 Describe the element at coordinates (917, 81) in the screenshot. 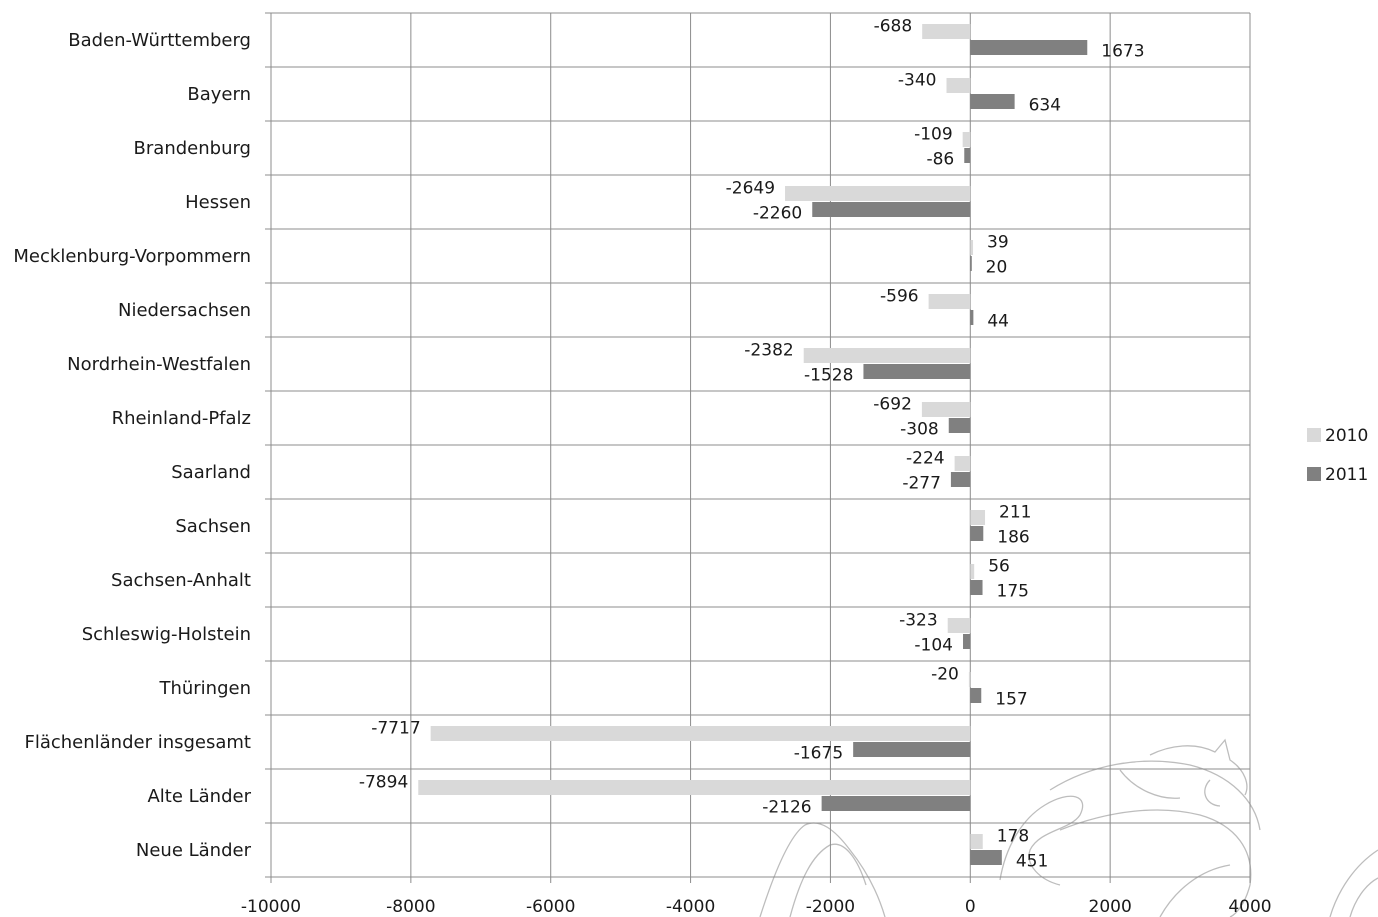

I see `data-label-2010: -340` at that location.